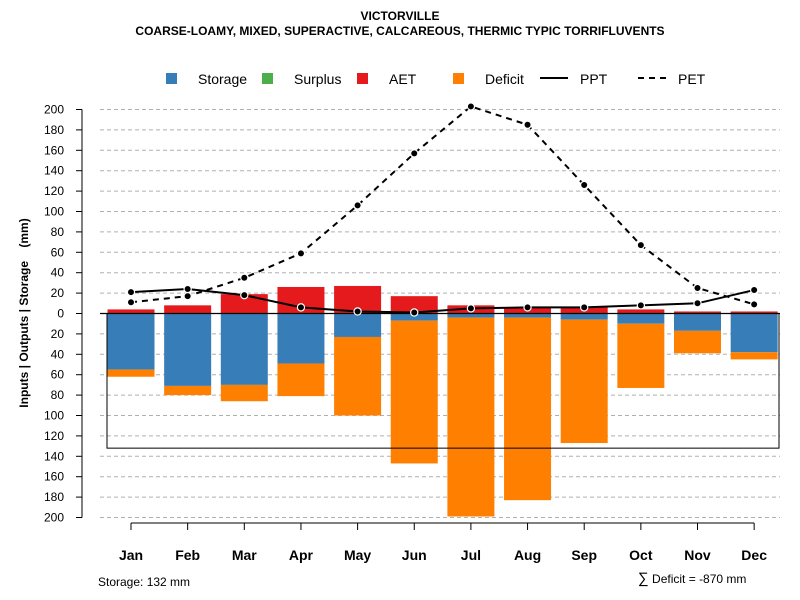  I want to click on y-tick-label: 100, so click(54, 212).